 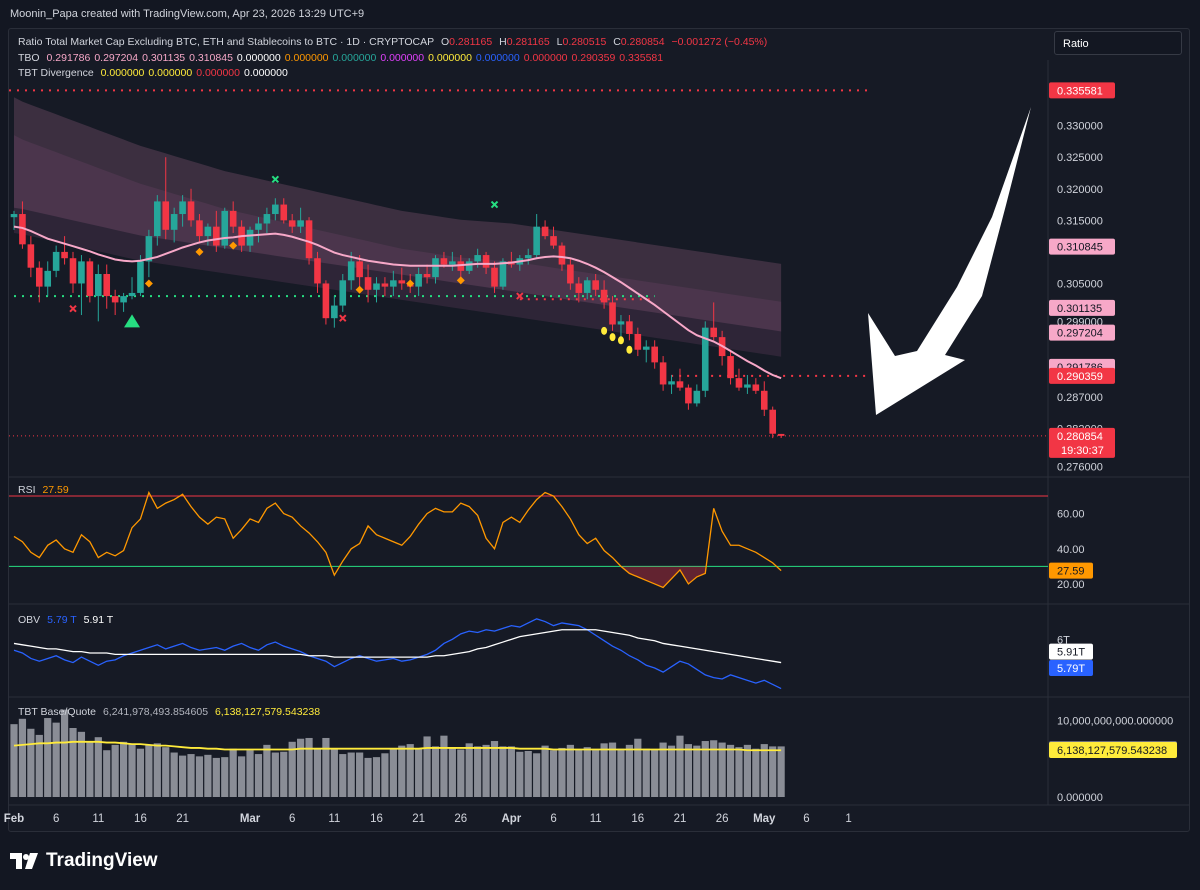 What do you see at coordinates (1118, 43) in the screenshot?
I see `ratio-selector-button: Ratio` at bounding box center [1118, 43].